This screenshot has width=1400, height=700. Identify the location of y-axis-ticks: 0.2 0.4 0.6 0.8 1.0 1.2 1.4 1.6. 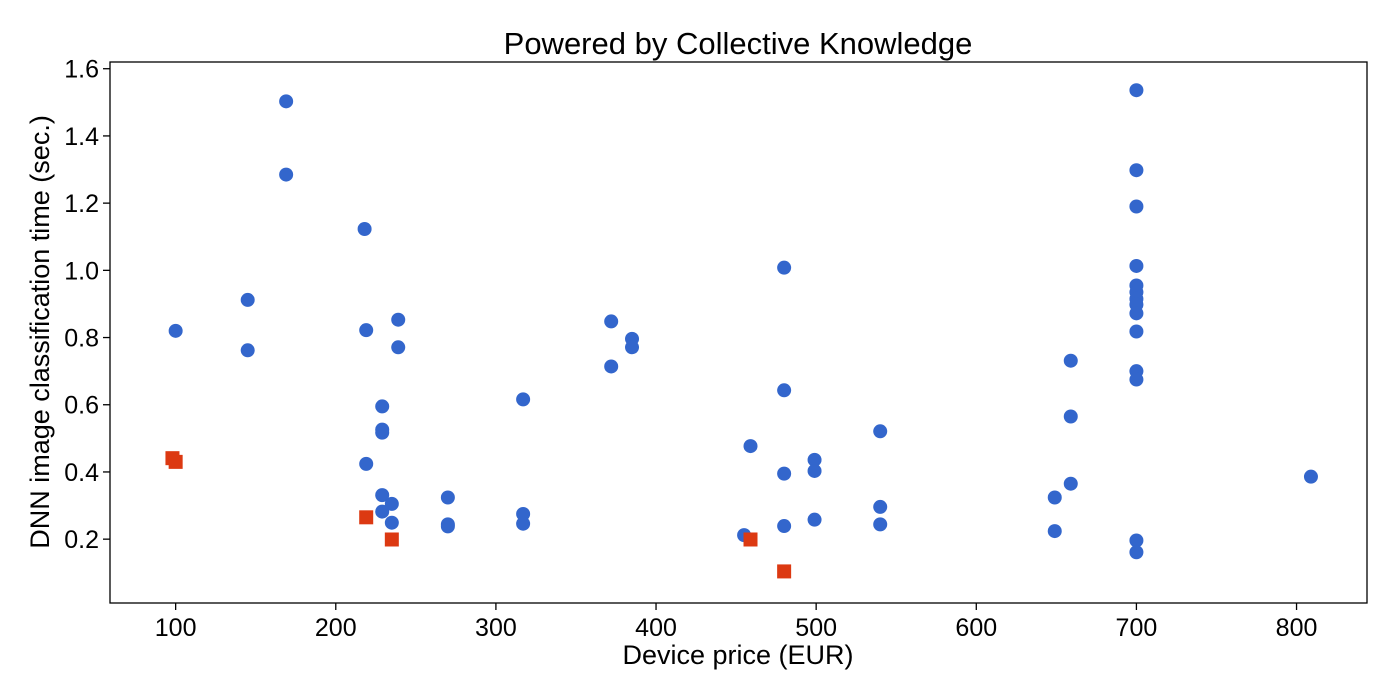
(87, 305).